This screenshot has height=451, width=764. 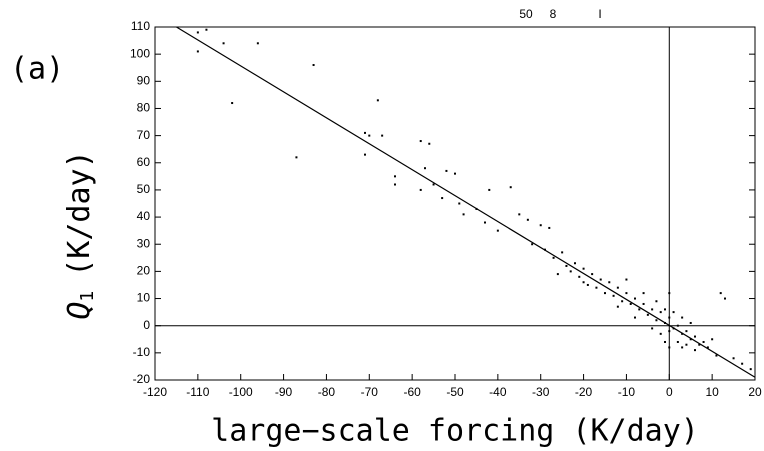 I want to click on x-tick-label: -100, so click(x=241, y=392).